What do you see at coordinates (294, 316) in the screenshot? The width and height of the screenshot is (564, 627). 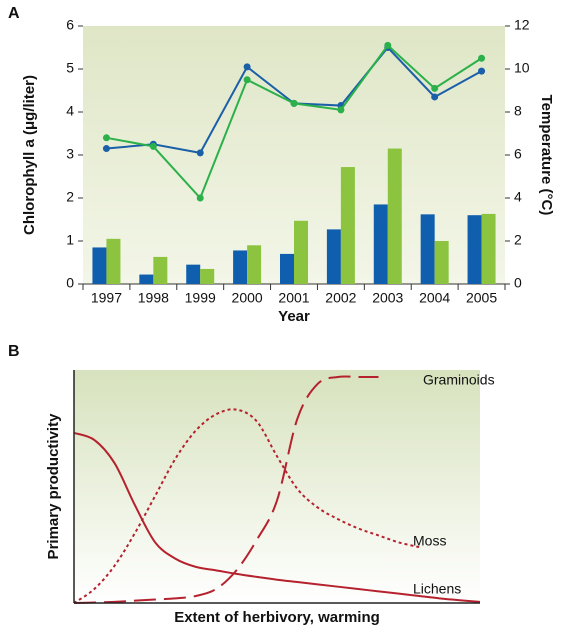 I see `x-axis-title: Year` at bounding box center [294, 316].